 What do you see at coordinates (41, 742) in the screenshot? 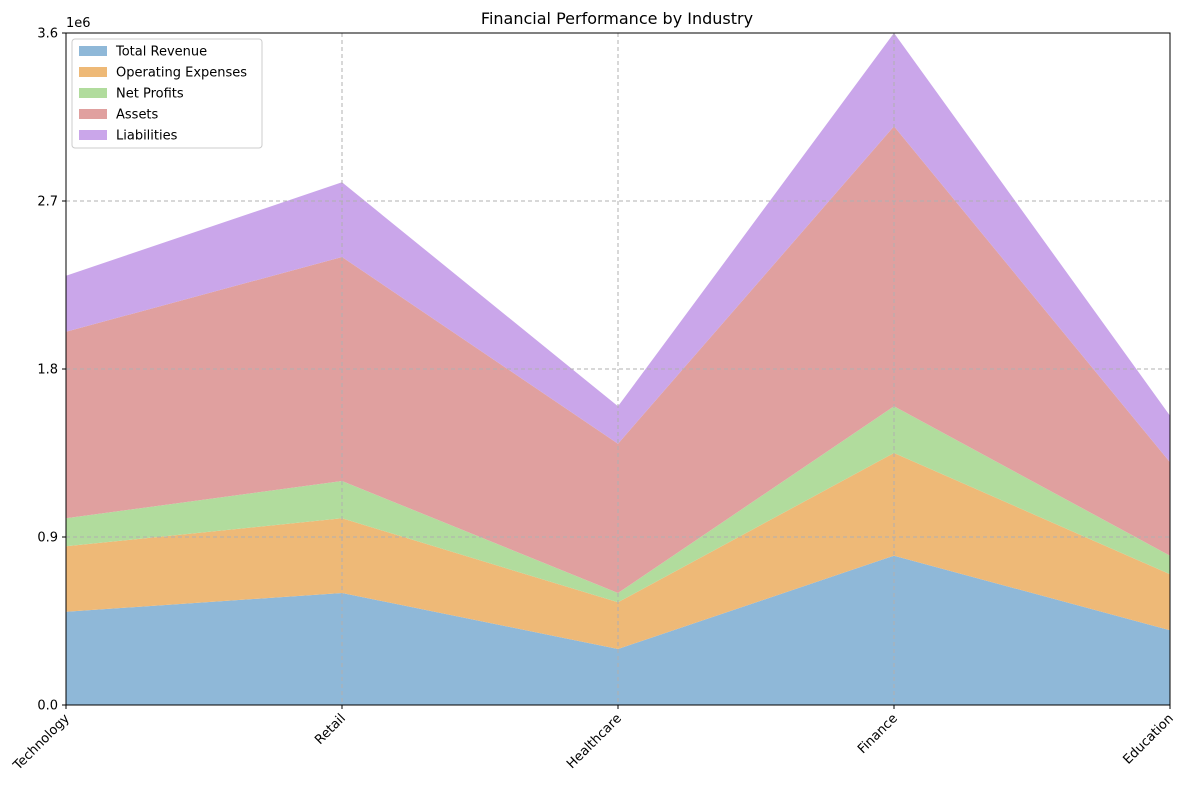
I see `x-tick-label: Technology` at bounding box center [41, 742].